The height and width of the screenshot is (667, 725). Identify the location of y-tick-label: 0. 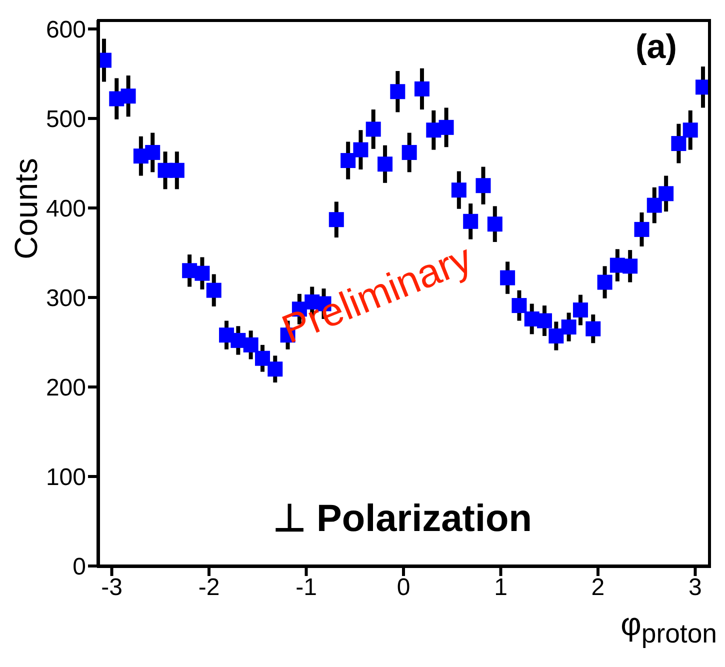
(79, 567).